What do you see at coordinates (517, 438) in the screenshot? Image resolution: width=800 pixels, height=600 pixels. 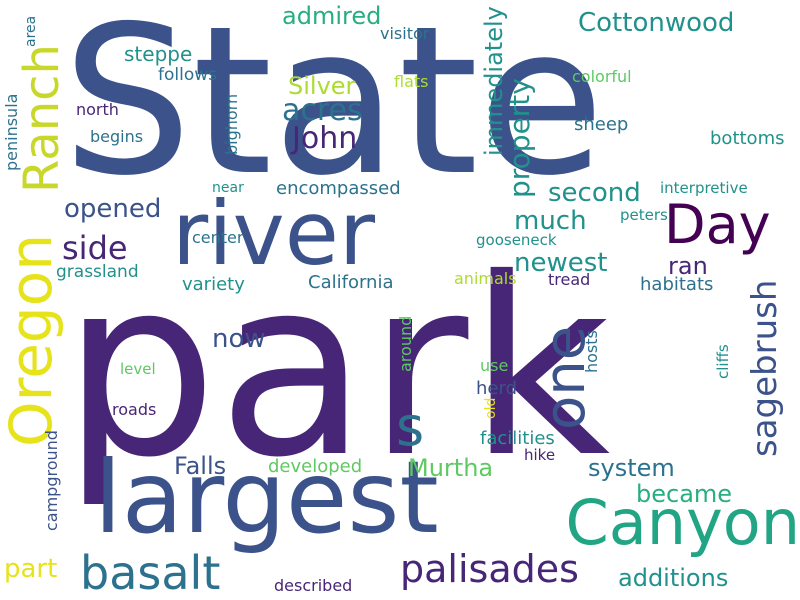 I see `word-facilities: facilities` at bounding box center [517, 438].